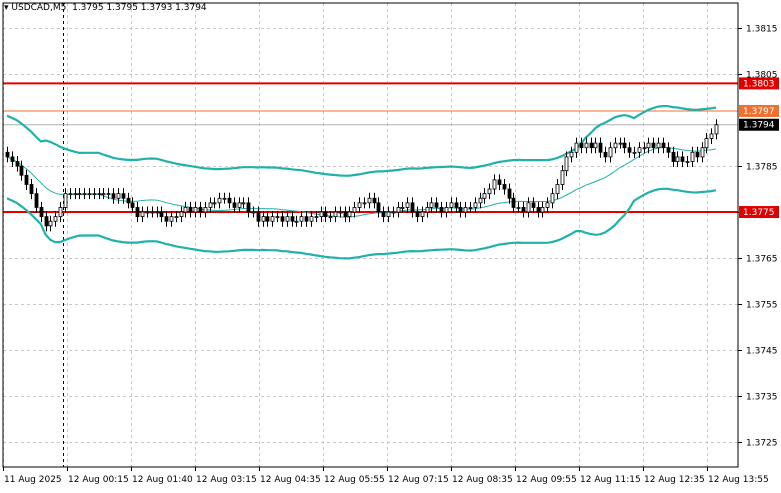 This screenshot has height=493, width=781. What do you see at coordinates (762, 76) in the screenshot?
I see `y-tick-label: 1.3805` at bounding box center [762, 76].